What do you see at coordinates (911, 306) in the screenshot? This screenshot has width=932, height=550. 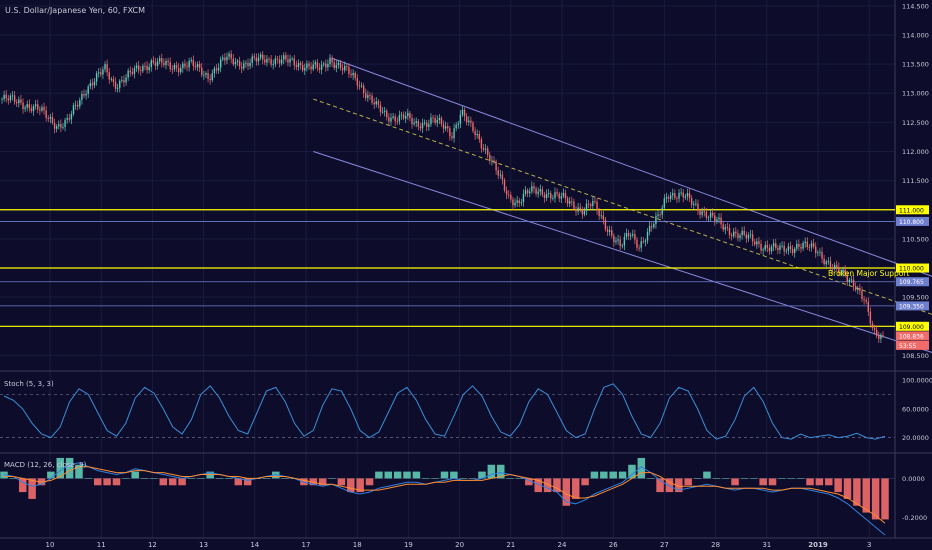 I see `level-badge-label: 109.350` at bounding box center [911, 306].